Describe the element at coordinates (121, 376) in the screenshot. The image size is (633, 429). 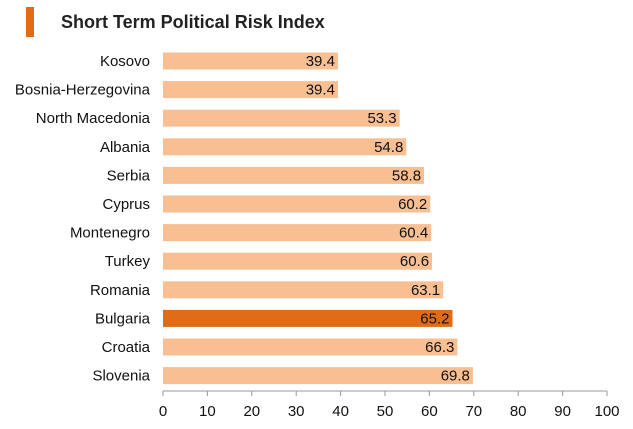
I see `category-label-slovenia: Slovenia` at that location.